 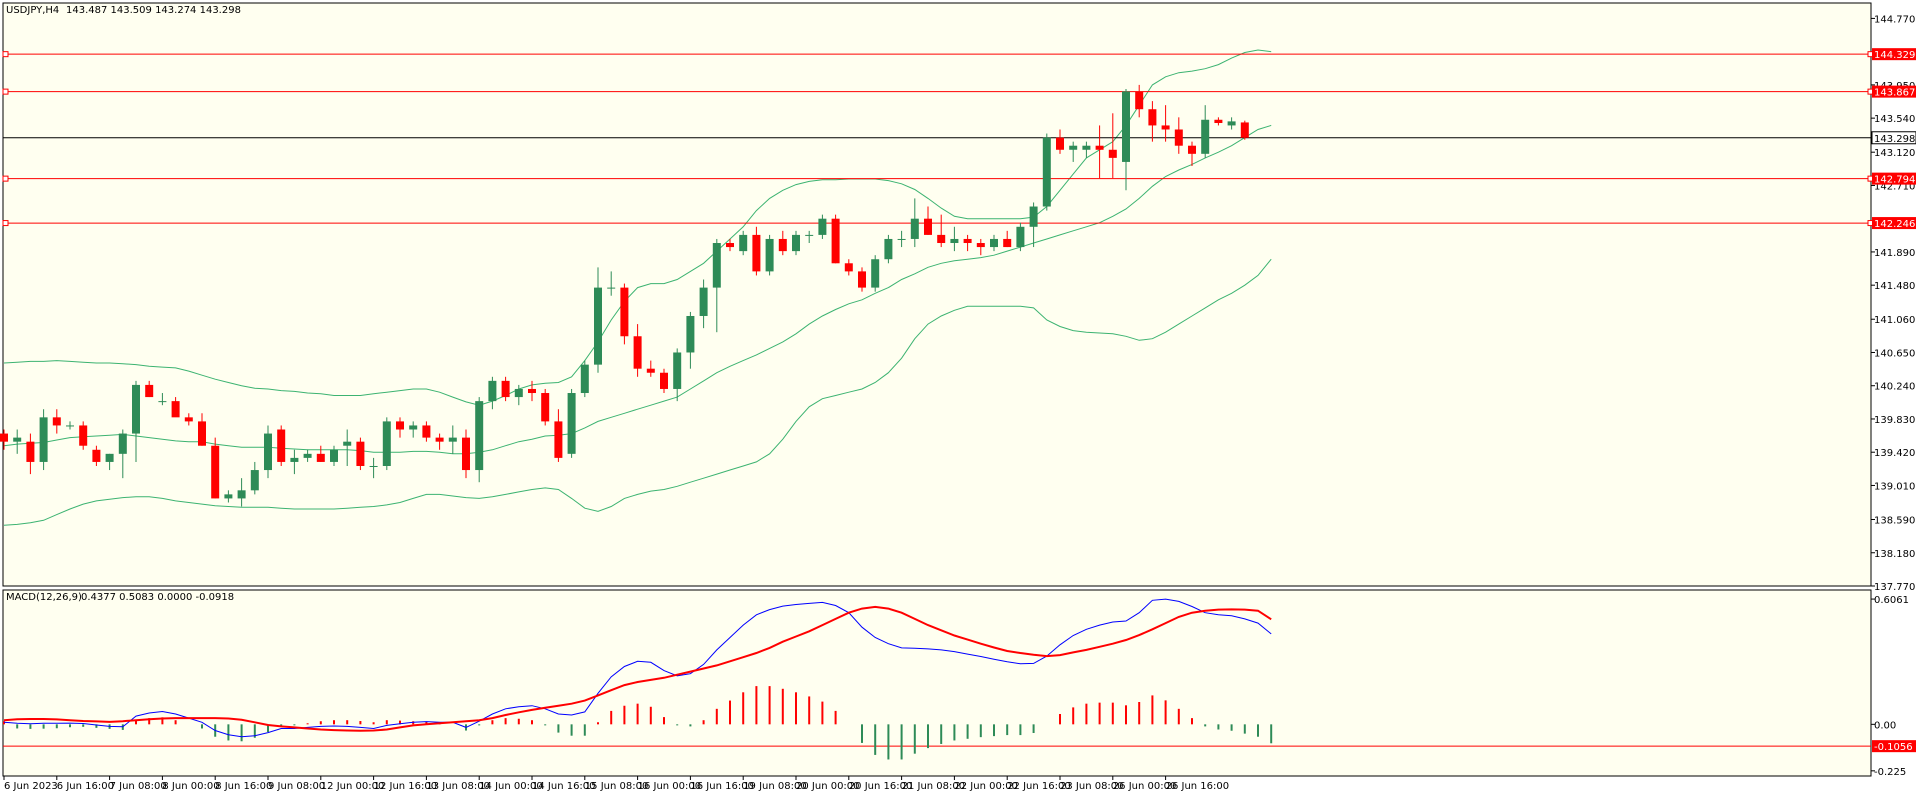 What do you see at coordinates (511, 786) in the screenshot?
I see `time-tick-label: 14 Jun 00:00` at bounding box center [511, 786].